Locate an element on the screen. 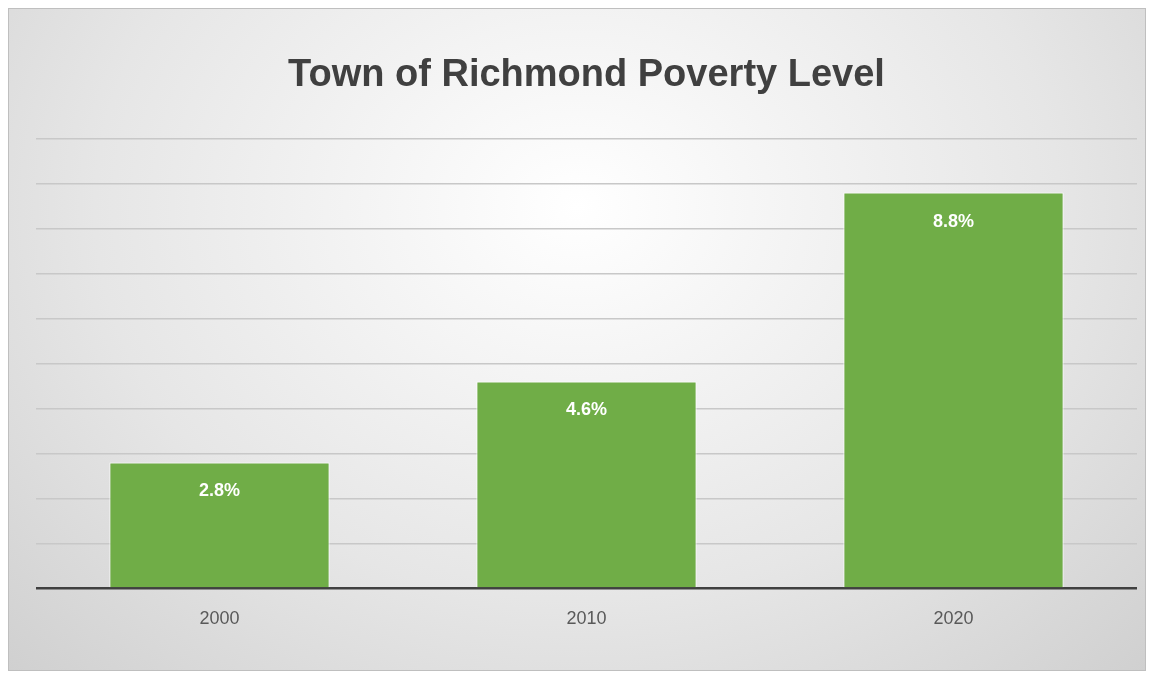  chart-title: Town of Richmond Poverty Level is located at coordinates (586, 73).